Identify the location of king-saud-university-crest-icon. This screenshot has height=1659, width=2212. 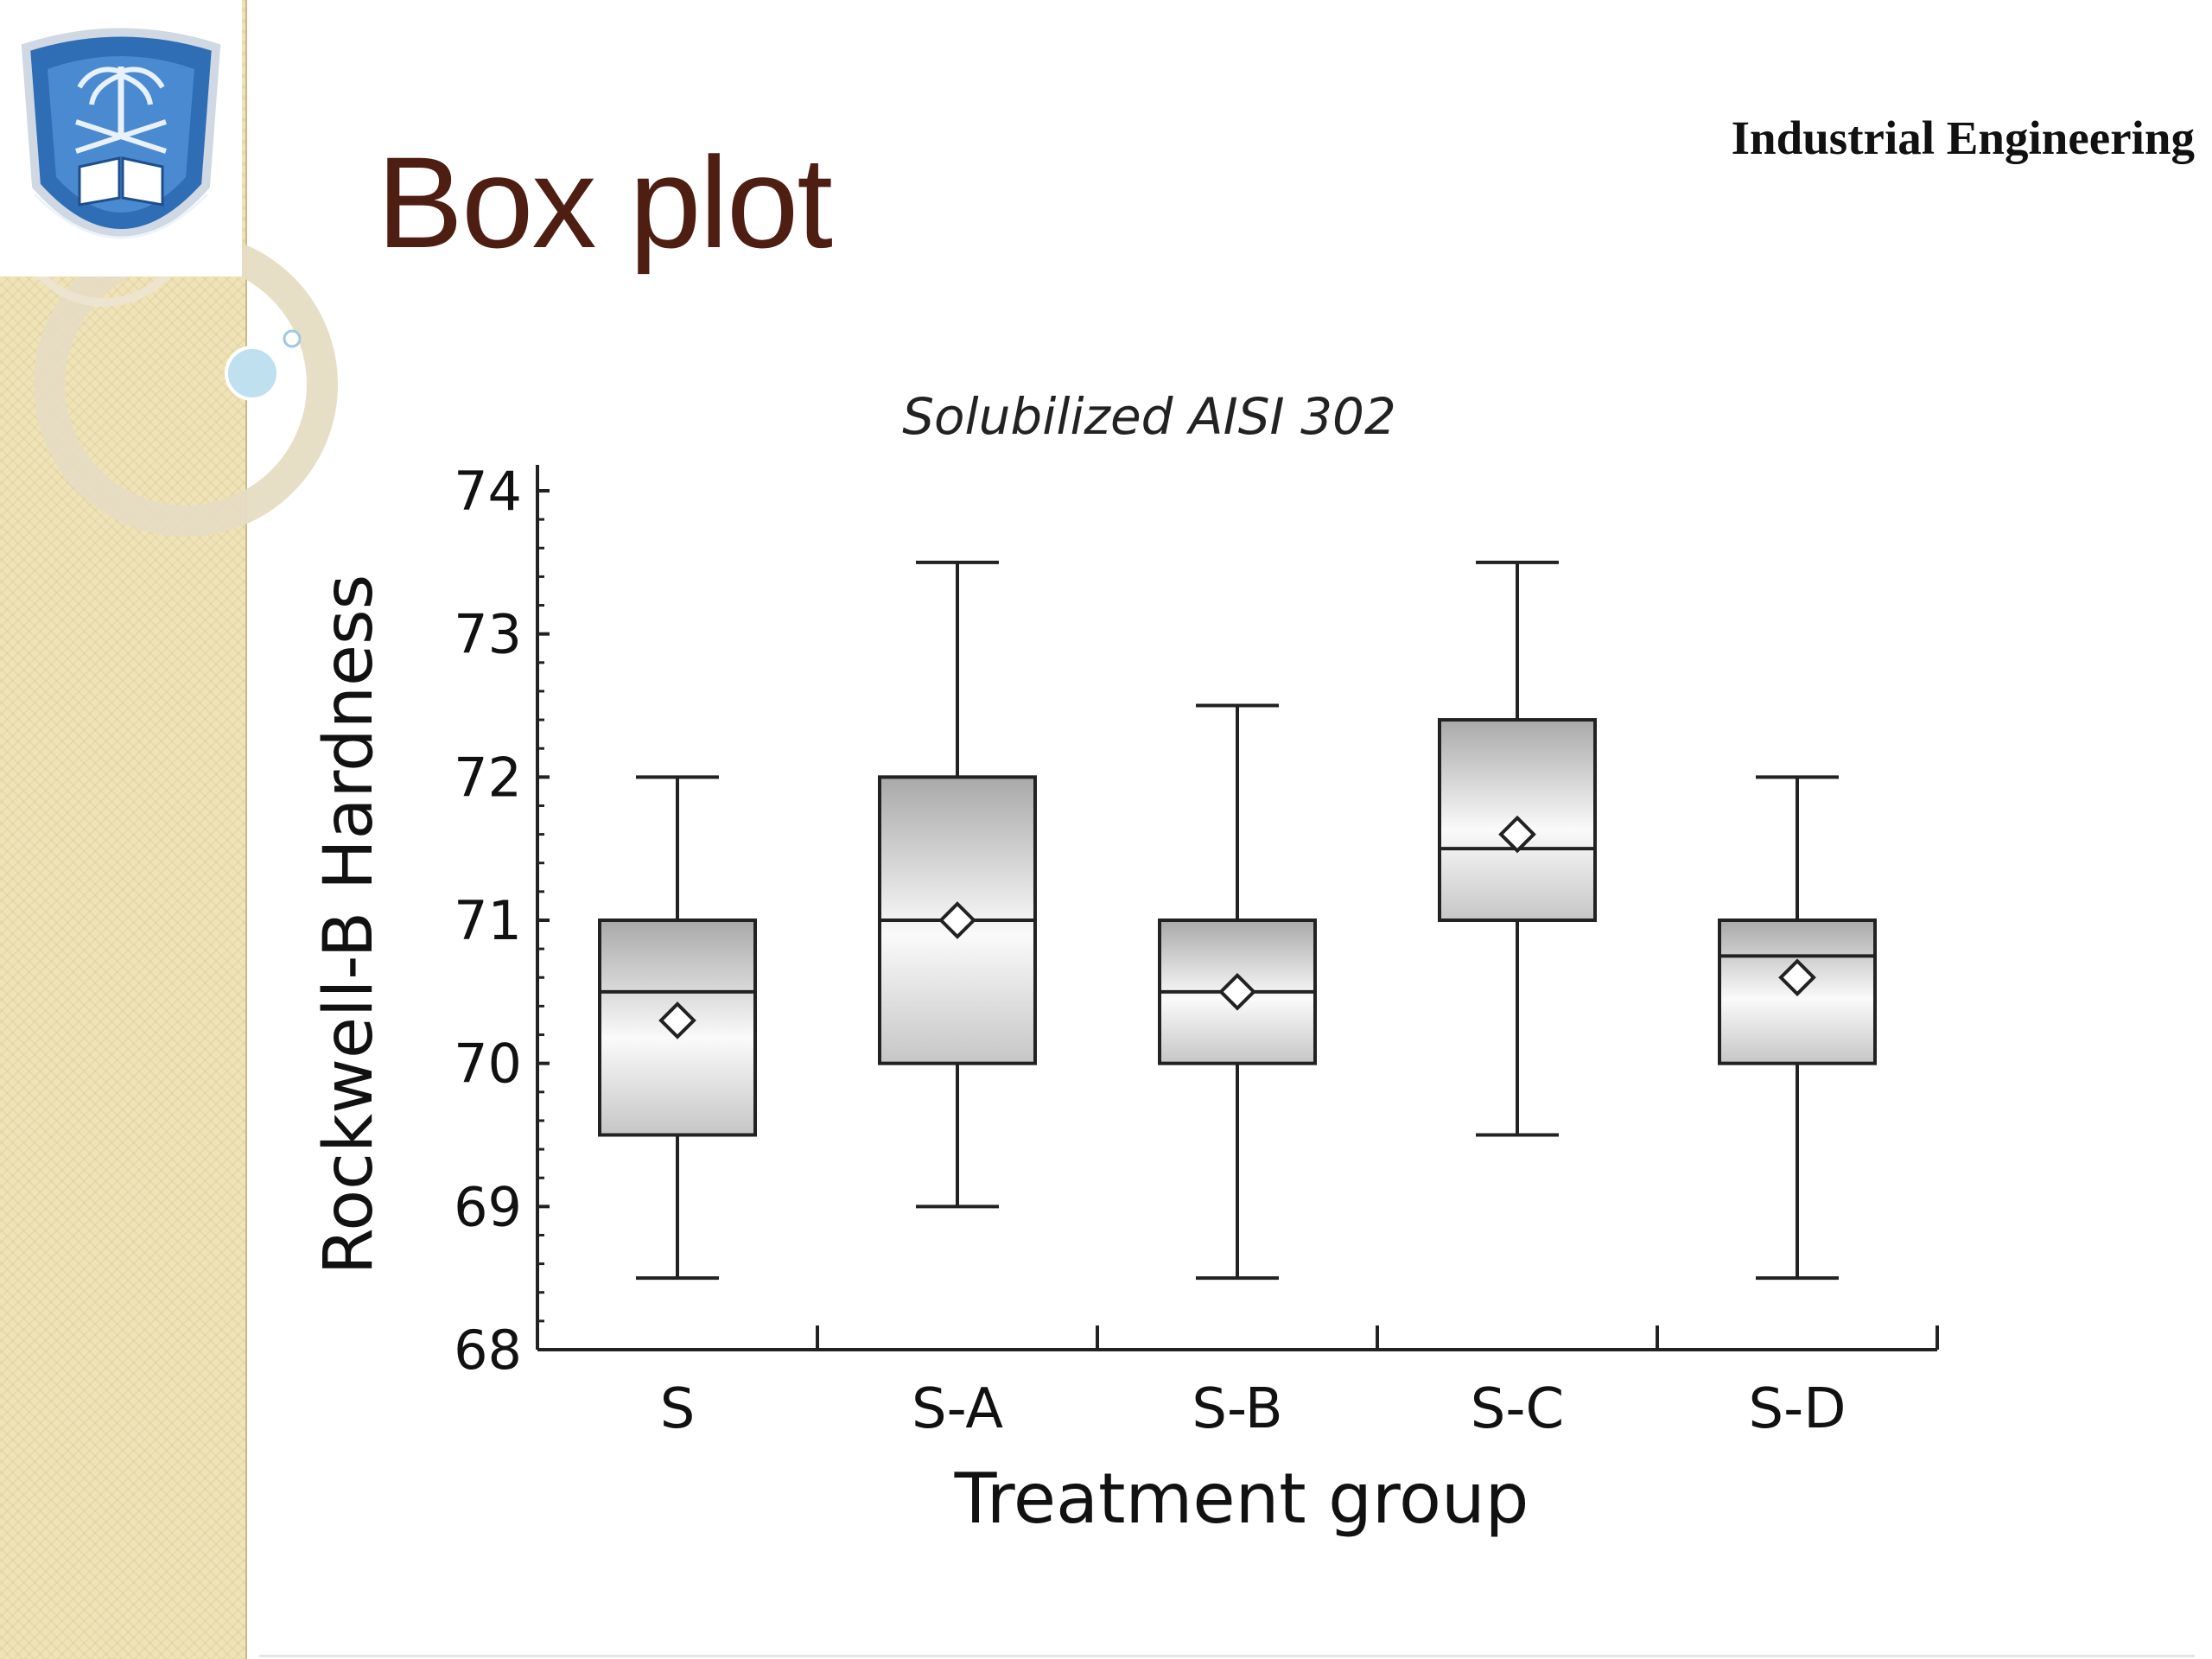
(121, 133).